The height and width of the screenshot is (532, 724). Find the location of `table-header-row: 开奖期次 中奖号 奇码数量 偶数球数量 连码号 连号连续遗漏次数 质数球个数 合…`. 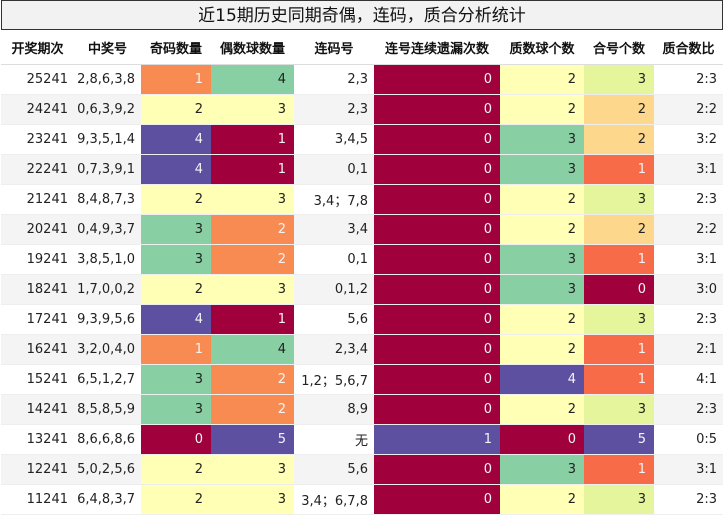

table-header-row: 开奖期次 中奖号 奇码数量 偶数球数量 连码号 连号连续遗漏次数 质数球个数 合… is located at coordinates (362, 47).